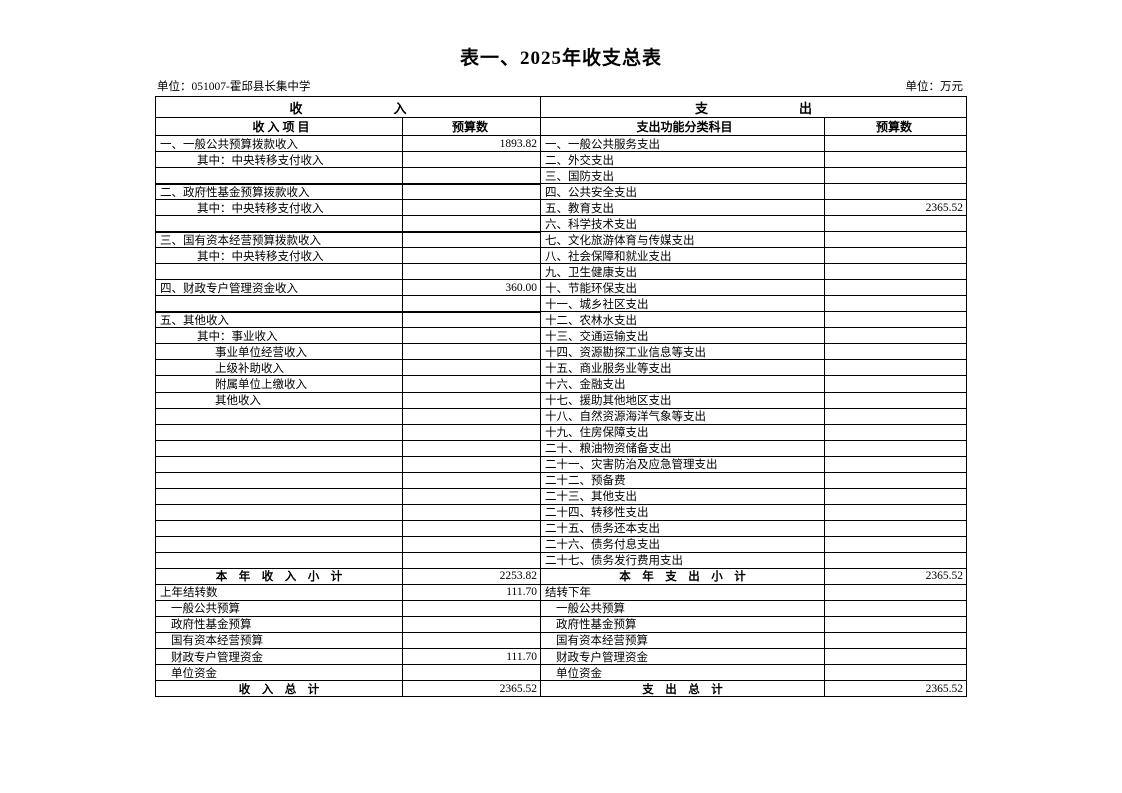  I want to click on income-item-cell: 五、其他收入, so click(279, 320).